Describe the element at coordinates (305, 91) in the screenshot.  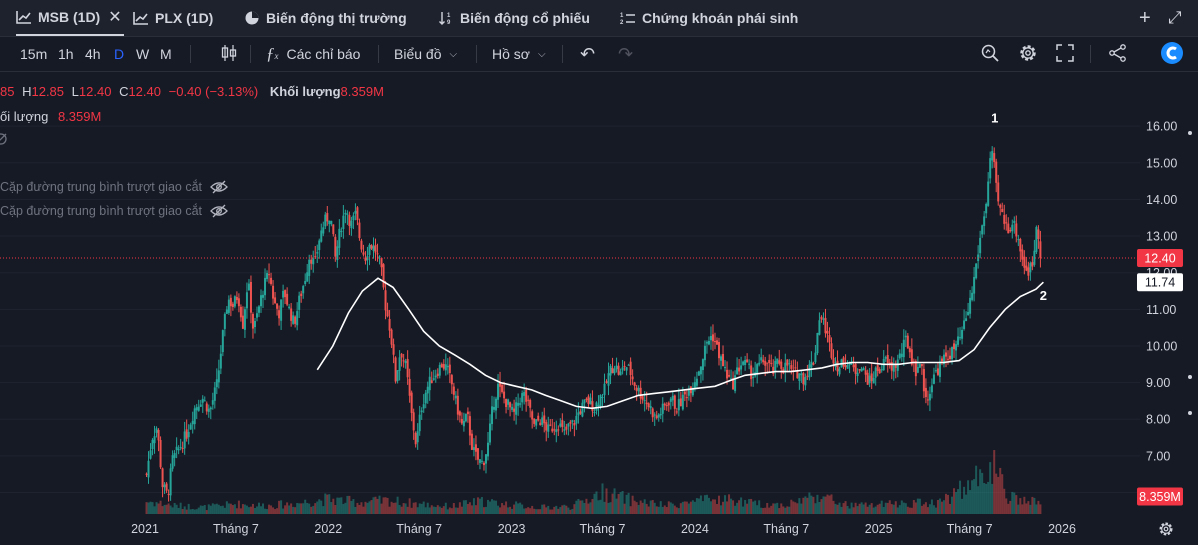
I see `volume-label: Khối lượng` at that location.